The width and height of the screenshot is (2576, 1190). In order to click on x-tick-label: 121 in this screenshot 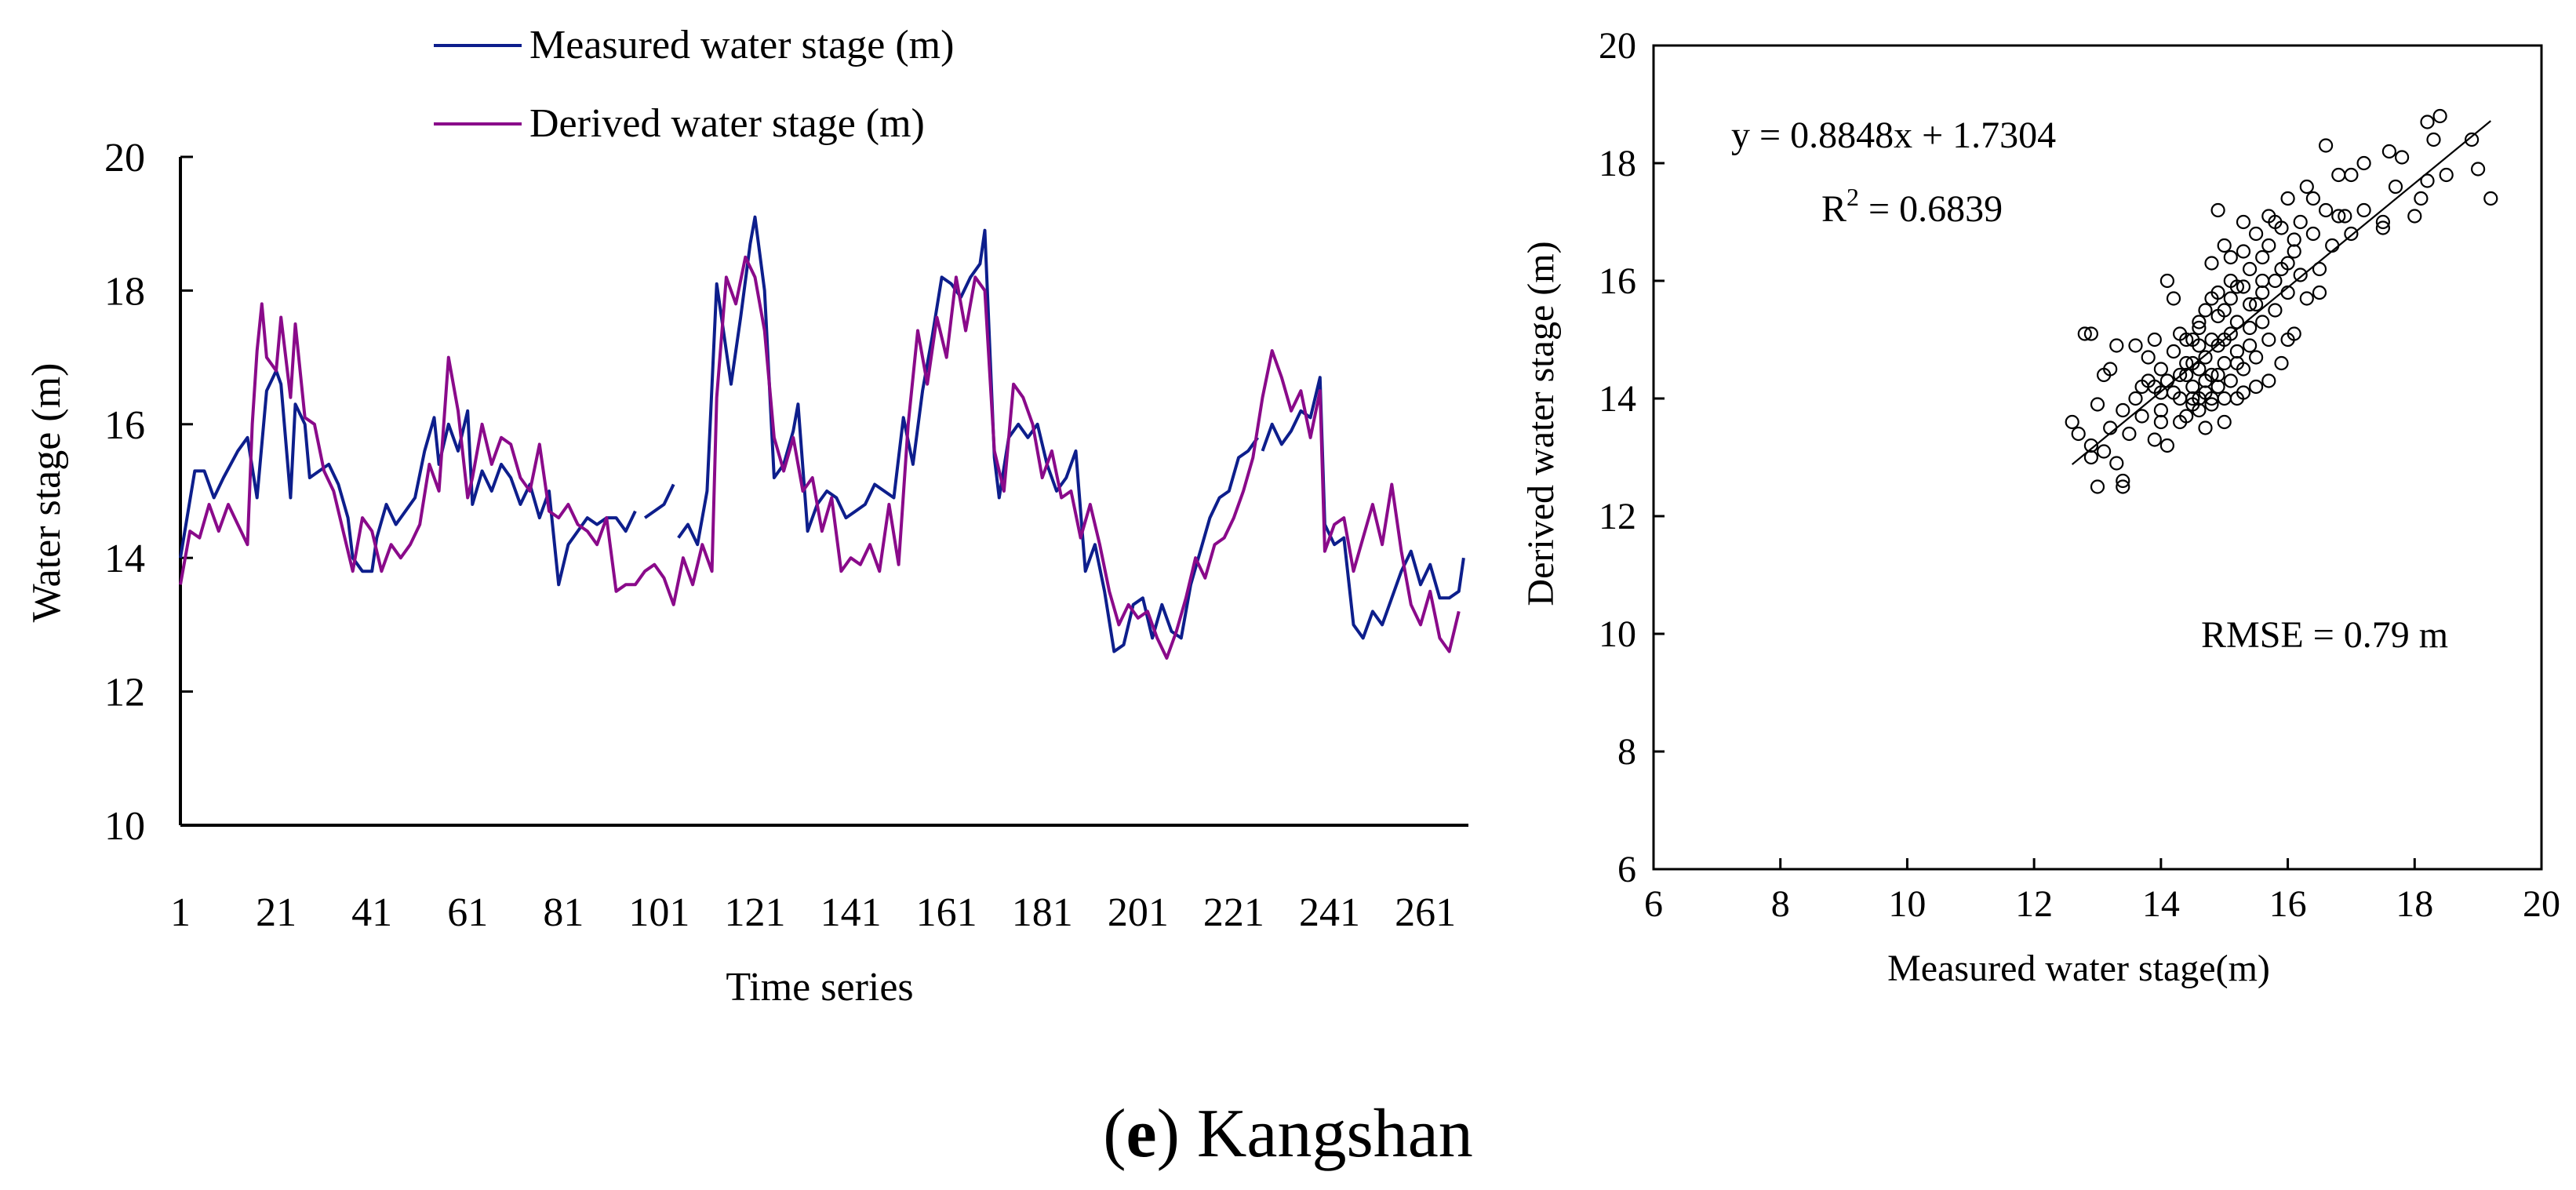, I will do `click(754, 912)`.